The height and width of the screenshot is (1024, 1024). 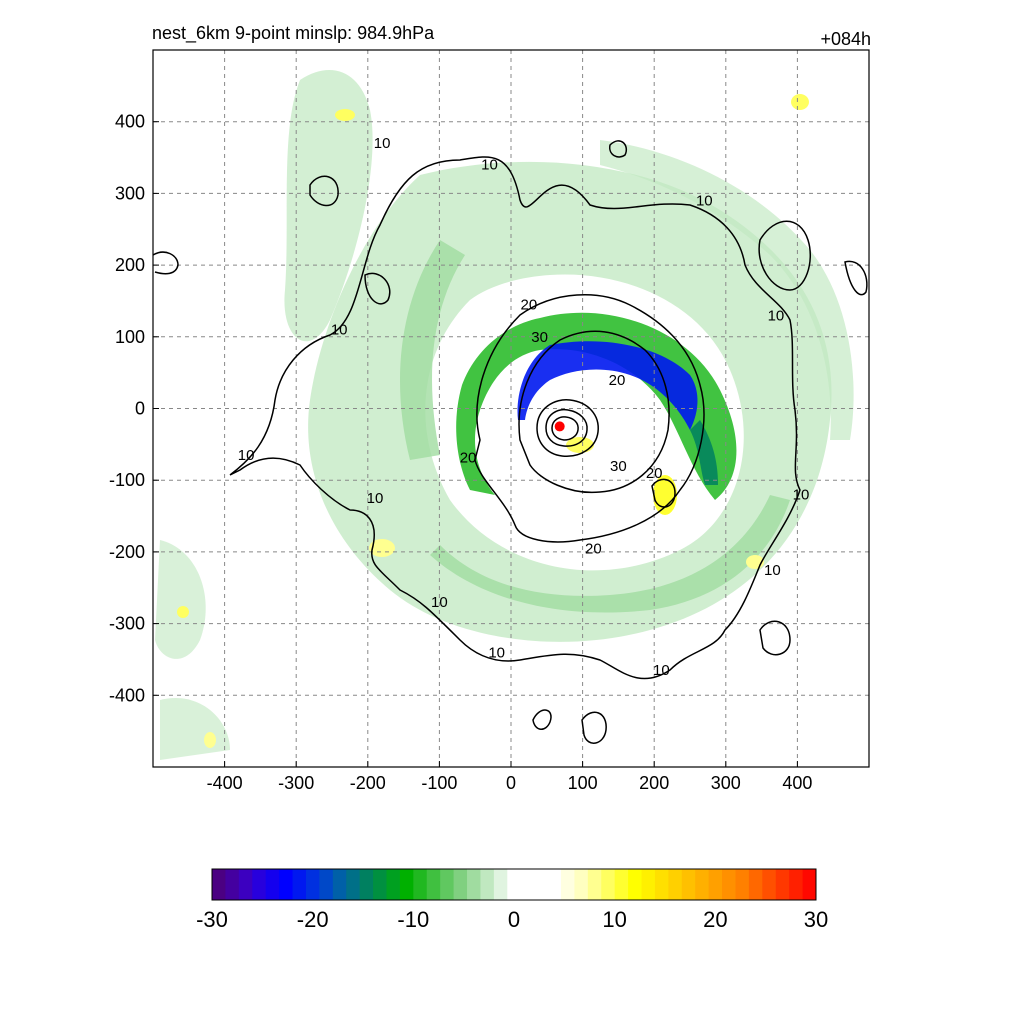 I want to click on y-tick-label: 200, so click(x=130, y=265).